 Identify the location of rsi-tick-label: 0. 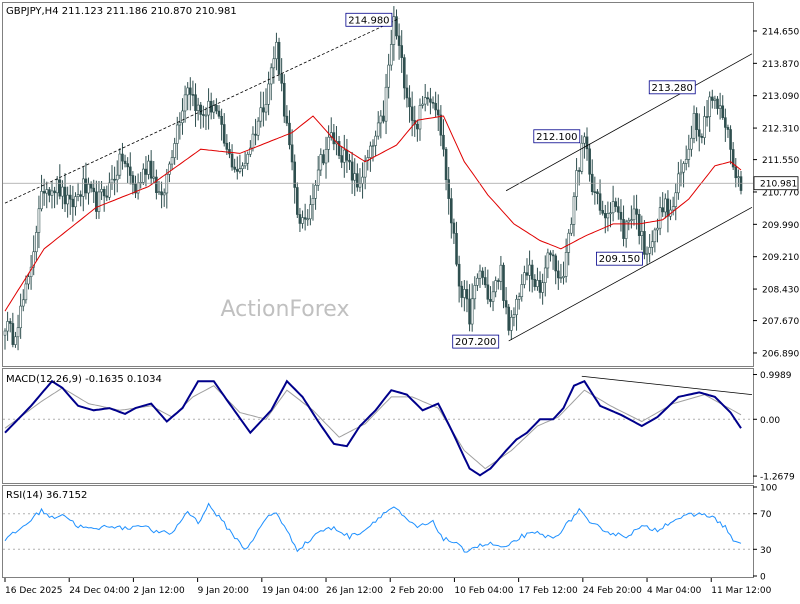
(763, 578).